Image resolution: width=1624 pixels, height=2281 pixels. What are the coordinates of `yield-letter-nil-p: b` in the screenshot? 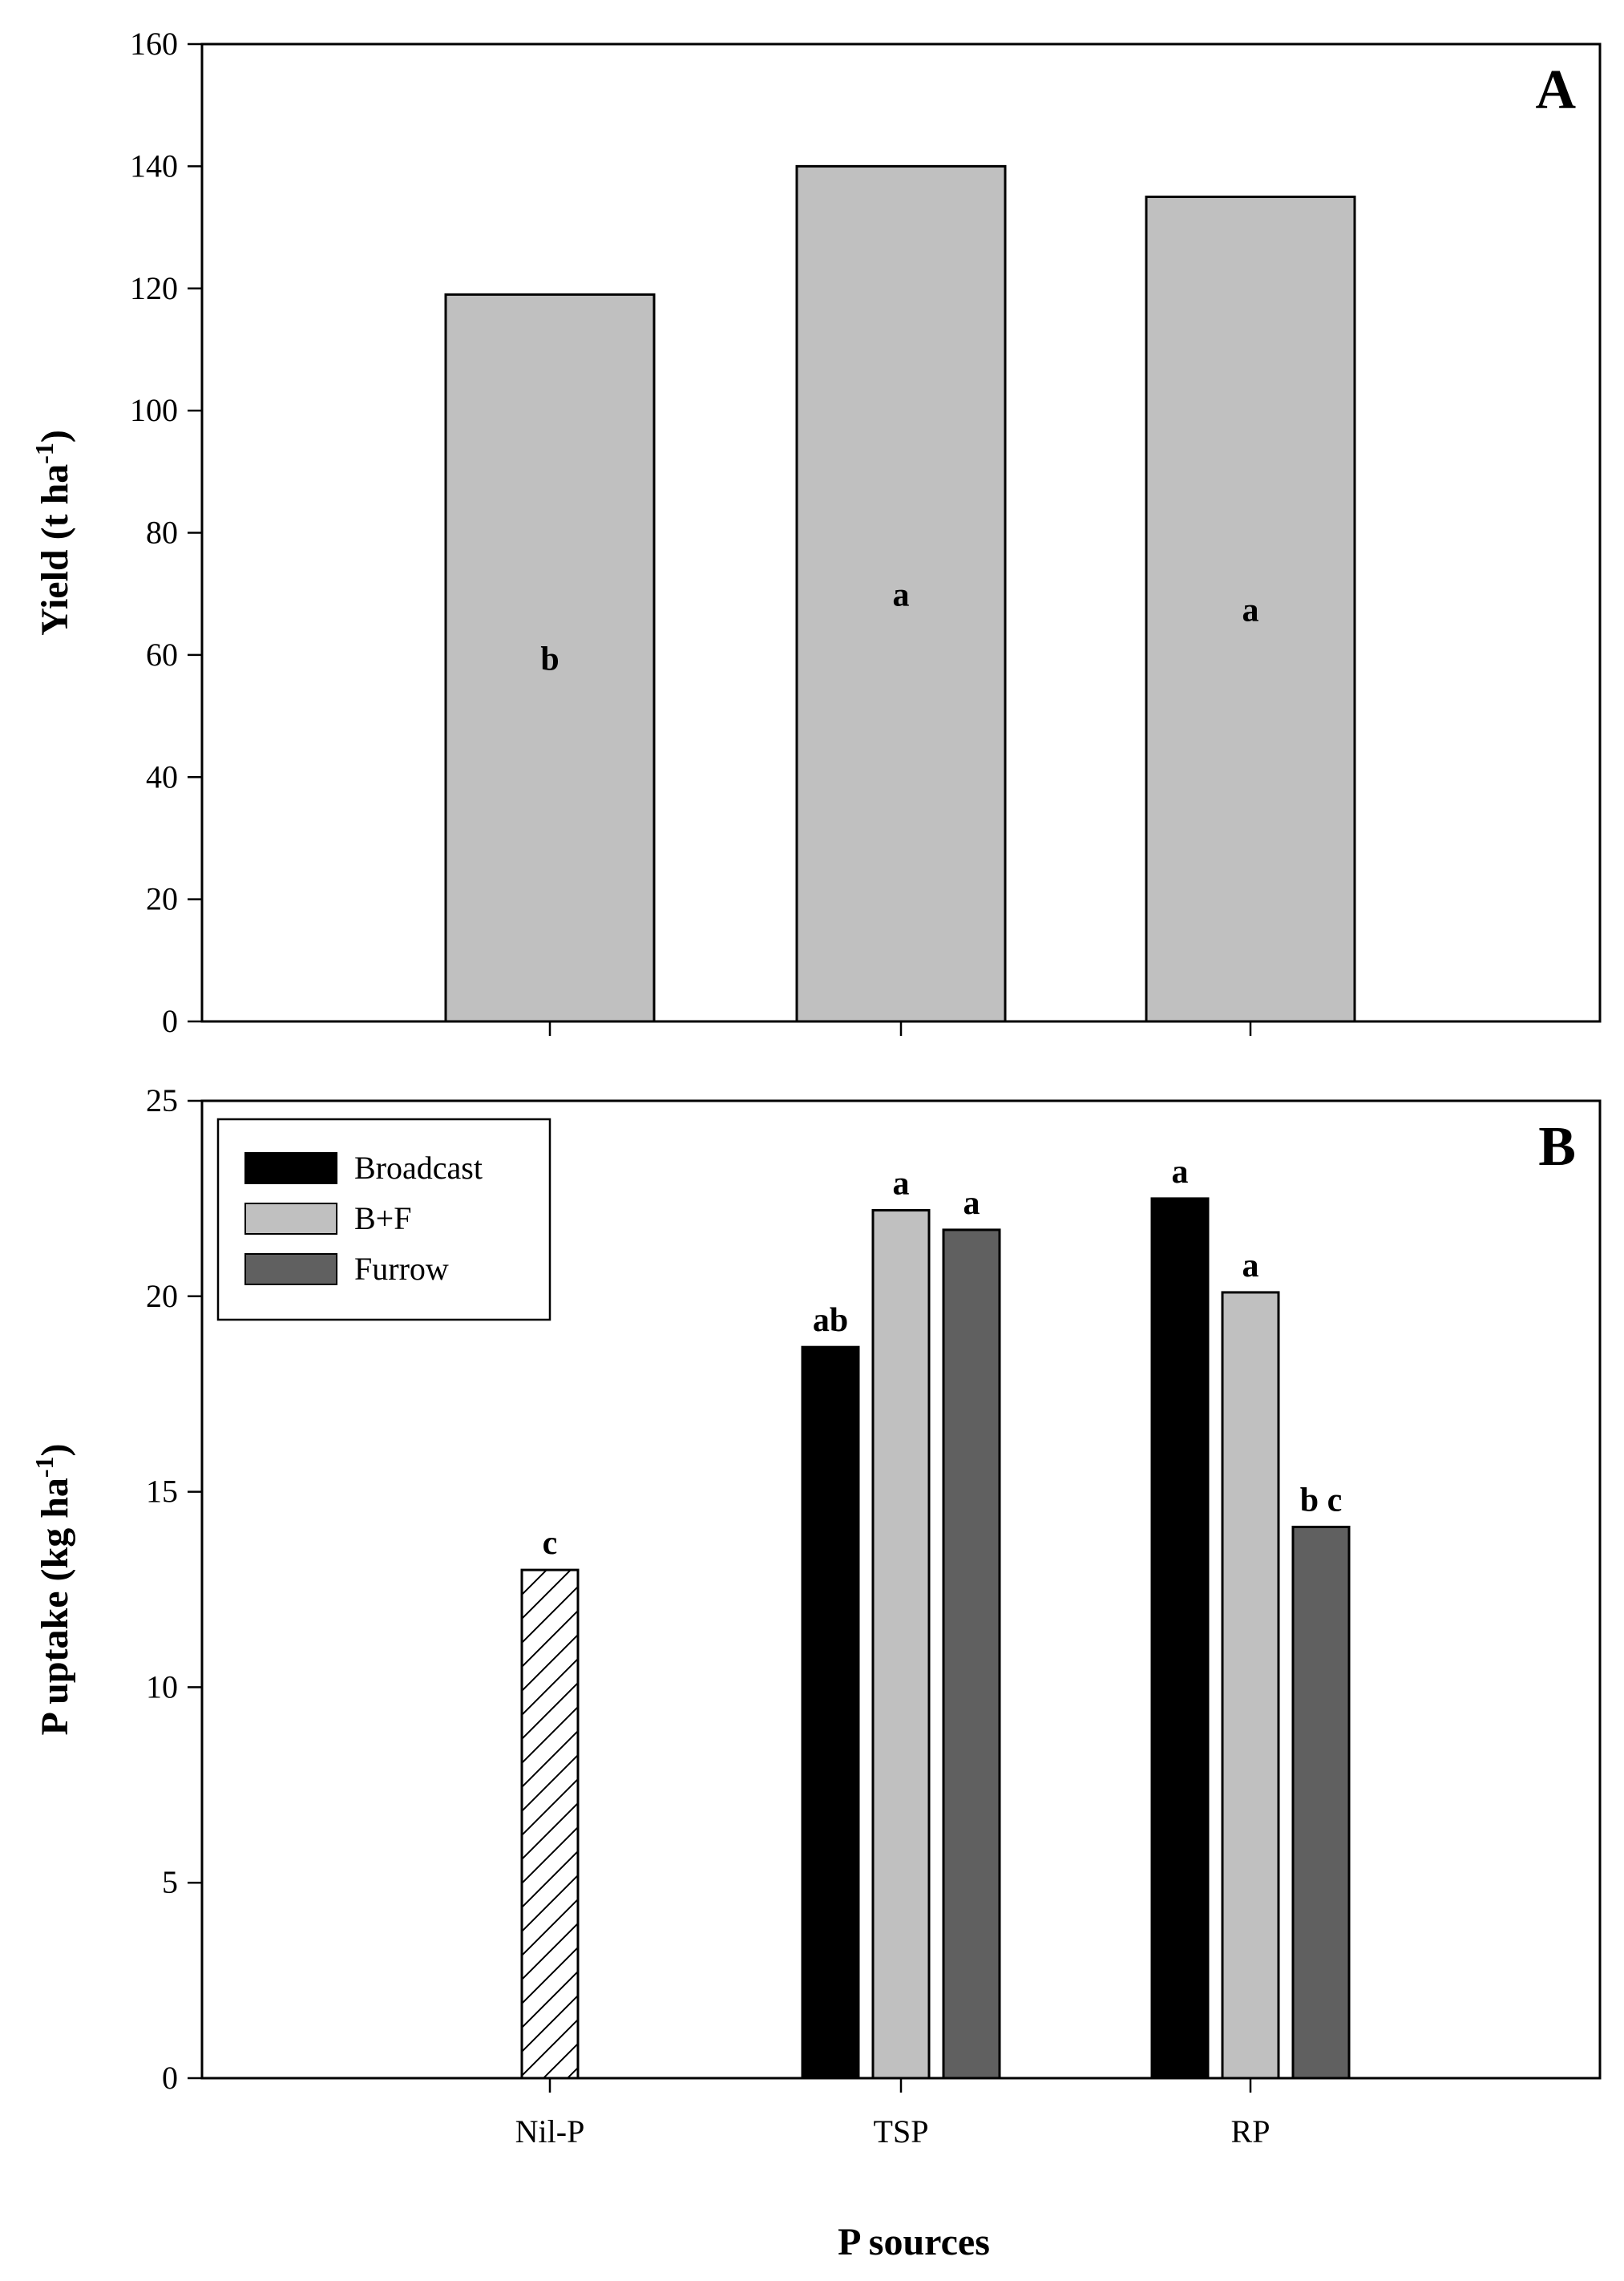 It's located at (549, 659).